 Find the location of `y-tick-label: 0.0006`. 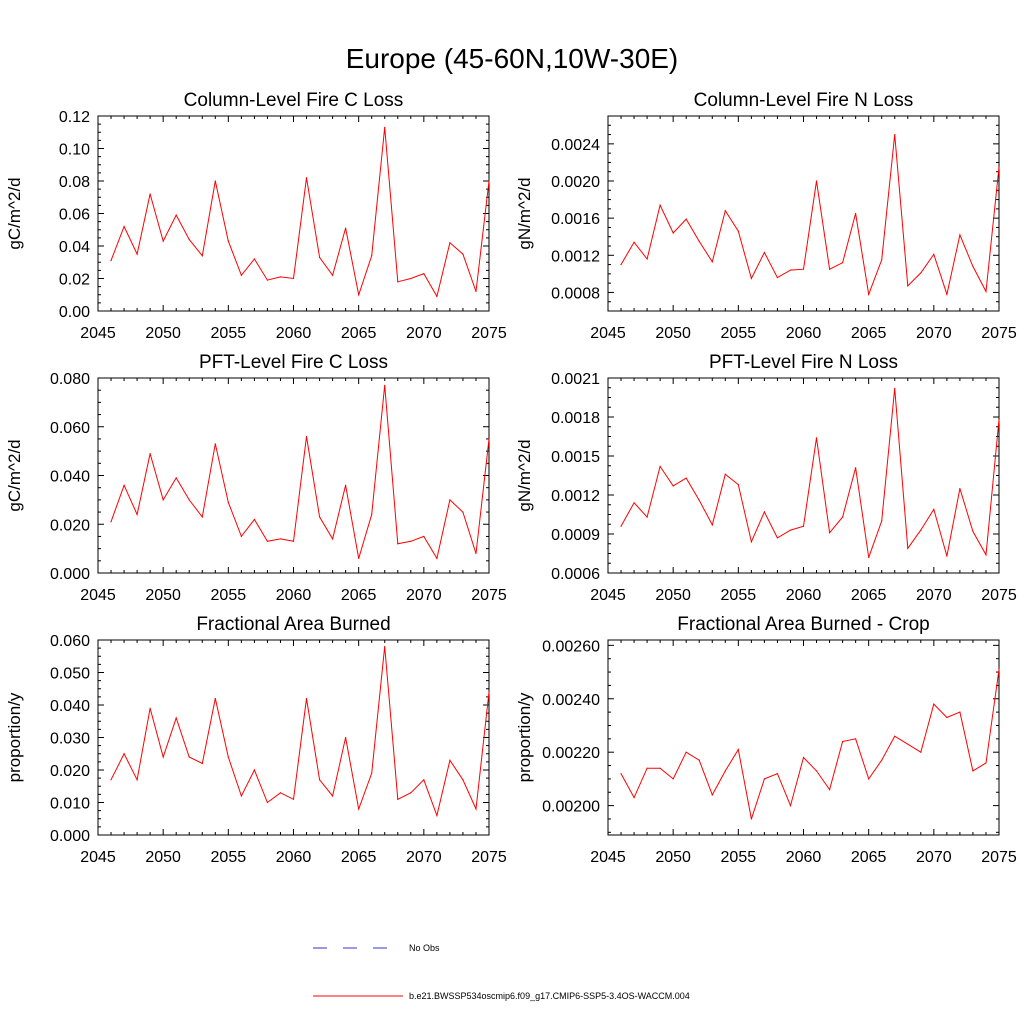

y-tick-label: 0.0006 is located at coordinates (575, 574).